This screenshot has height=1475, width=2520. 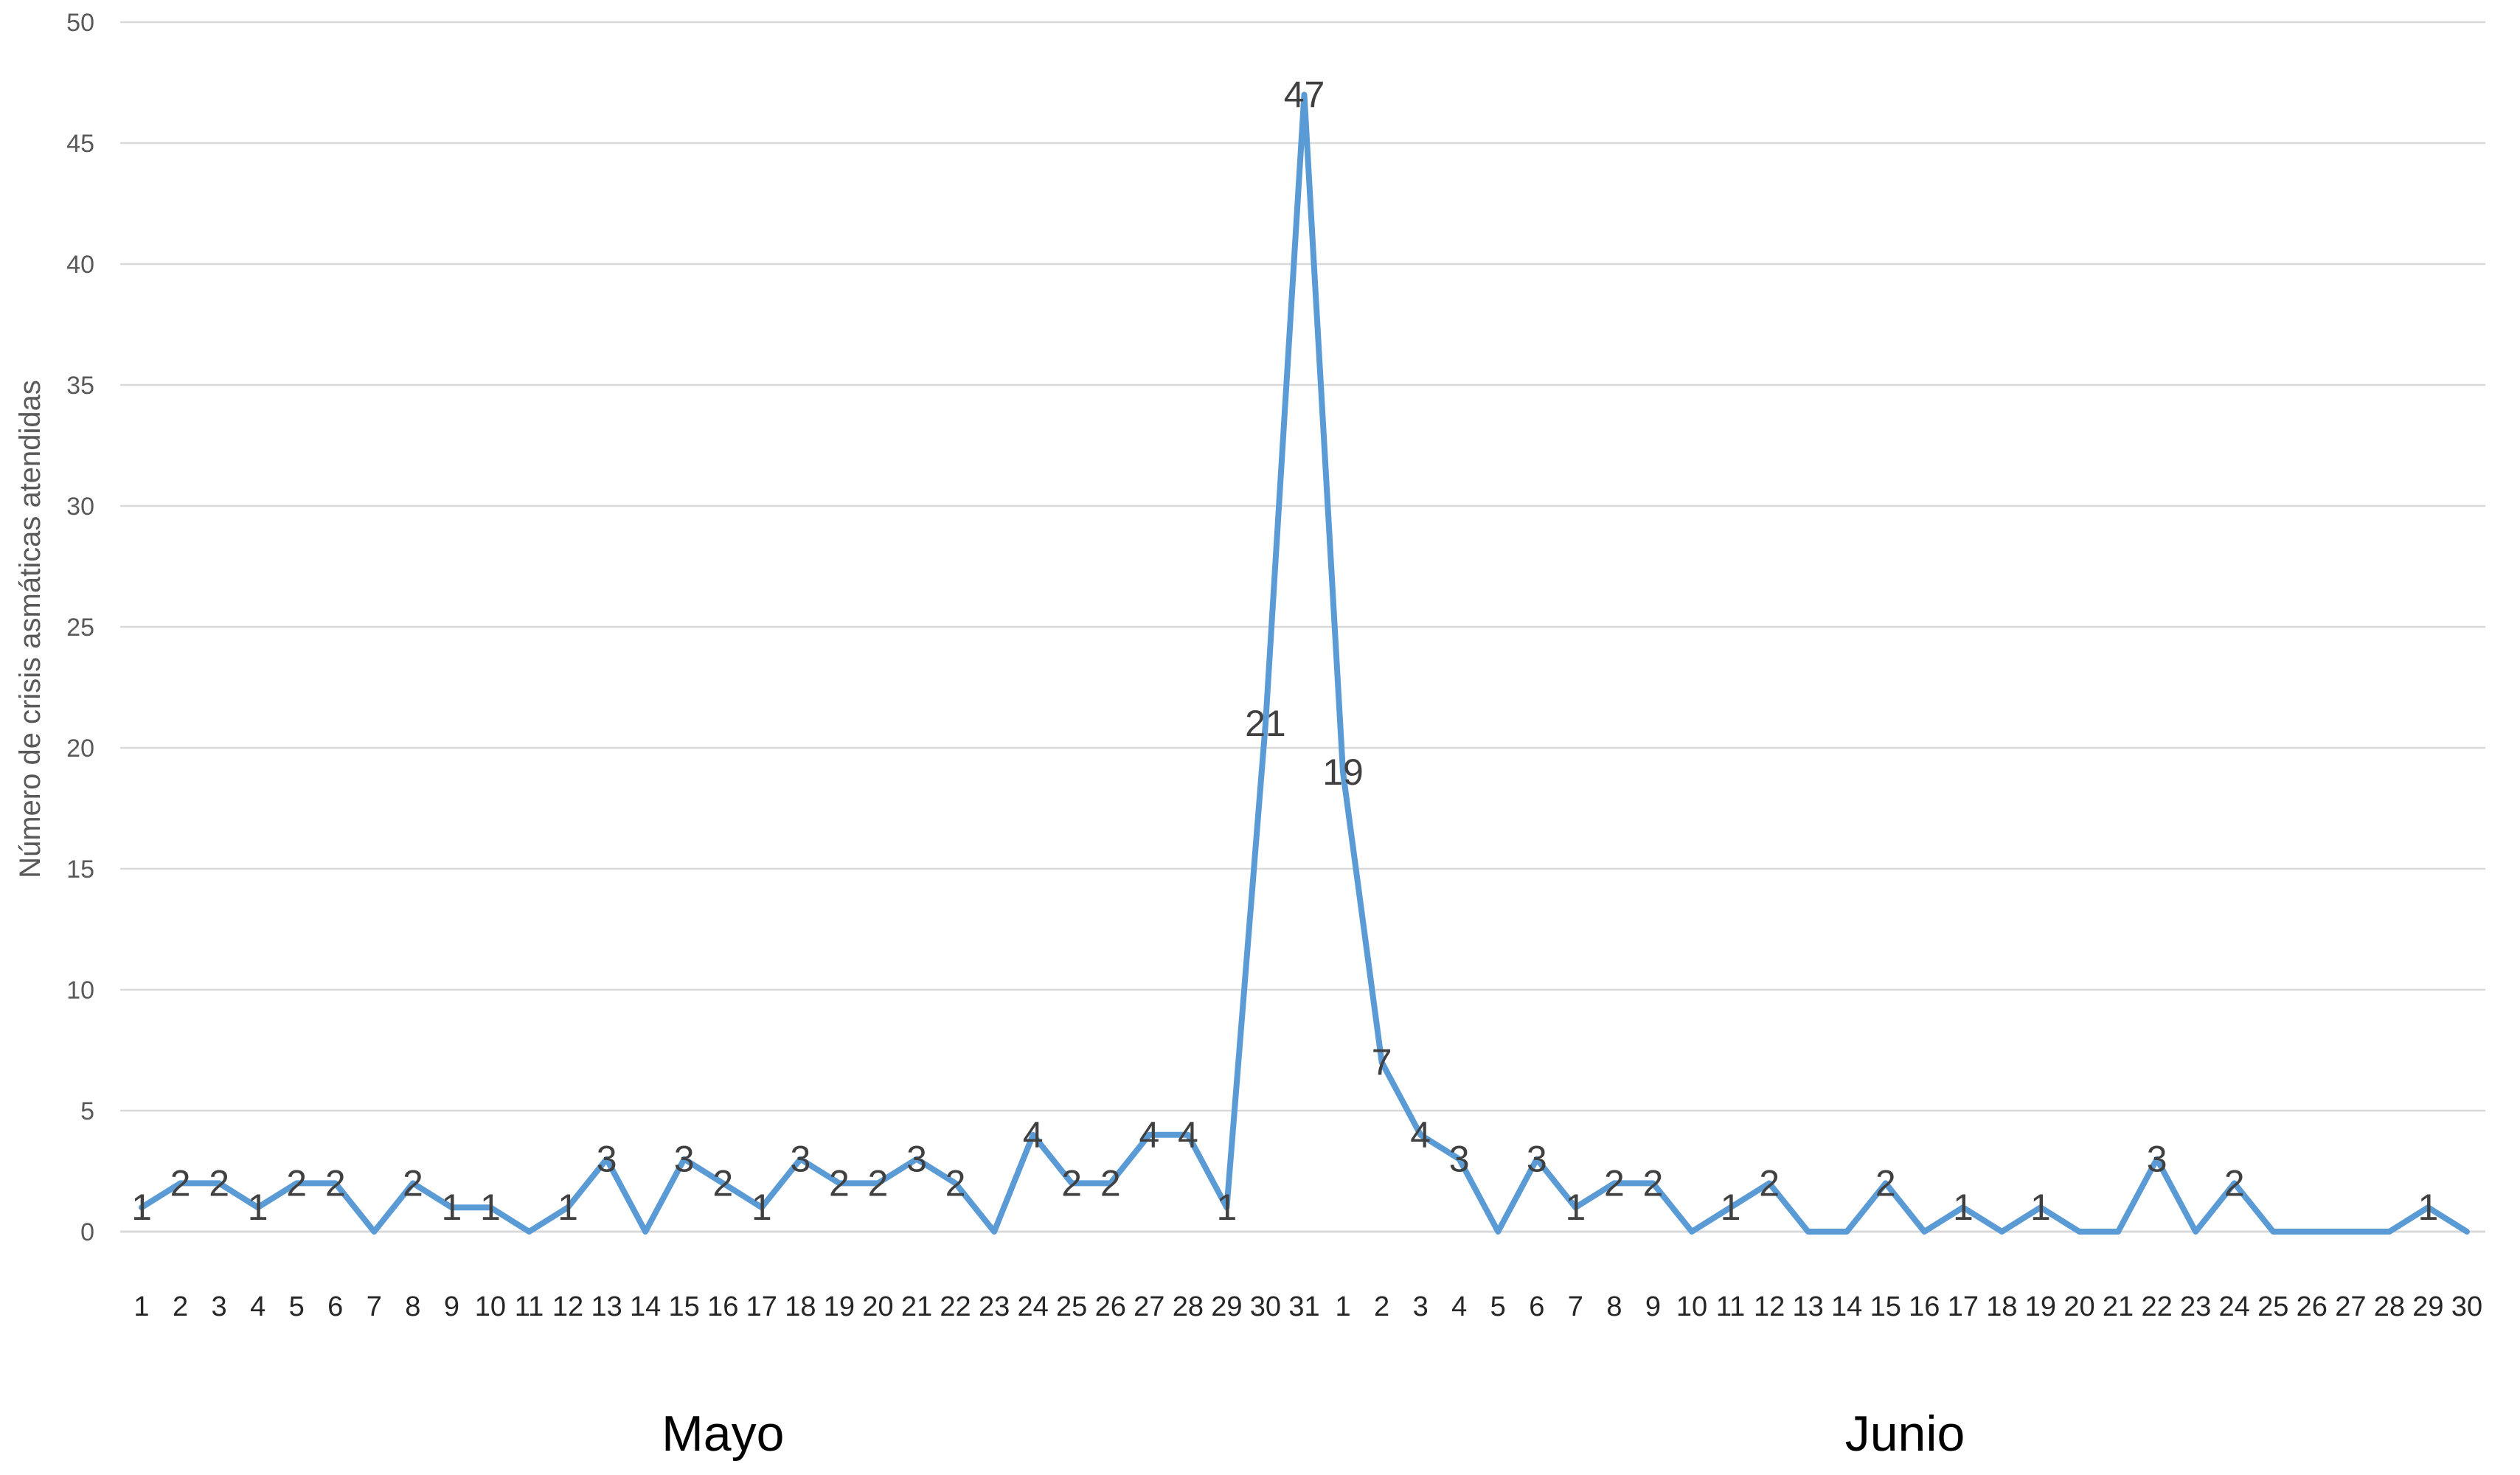 I want to click on x-tick-label: 24, so click(x=2234, y=1306).